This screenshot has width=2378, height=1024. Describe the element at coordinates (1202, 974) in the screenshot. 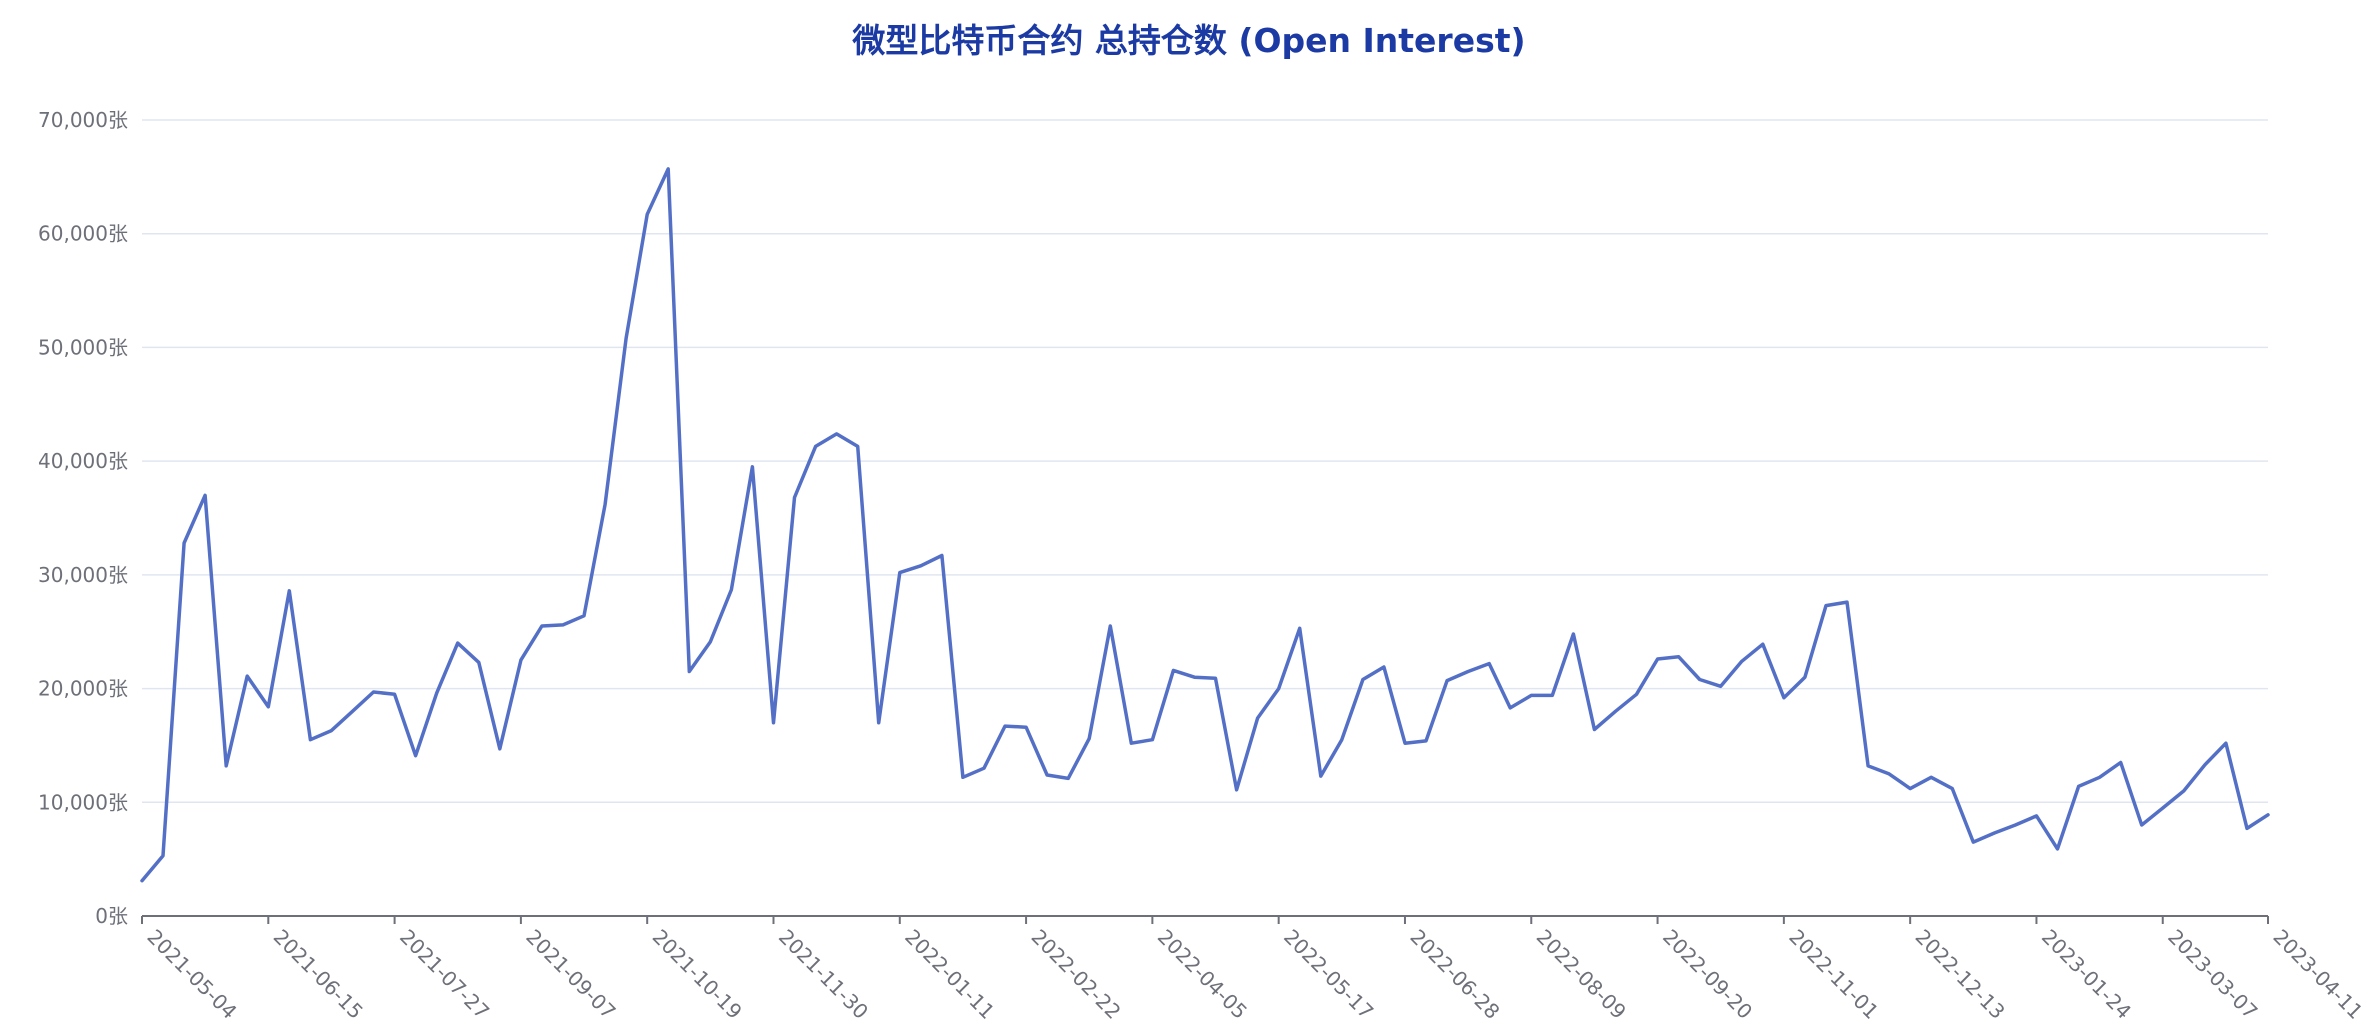

I see `x-tick-label: 2022-04-05` at that location.